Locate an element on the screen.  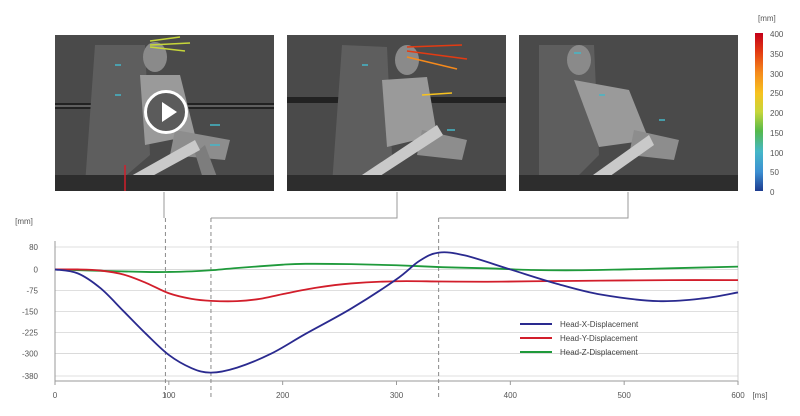
x-tick-label: 200 is located at coordinates (283, 395).